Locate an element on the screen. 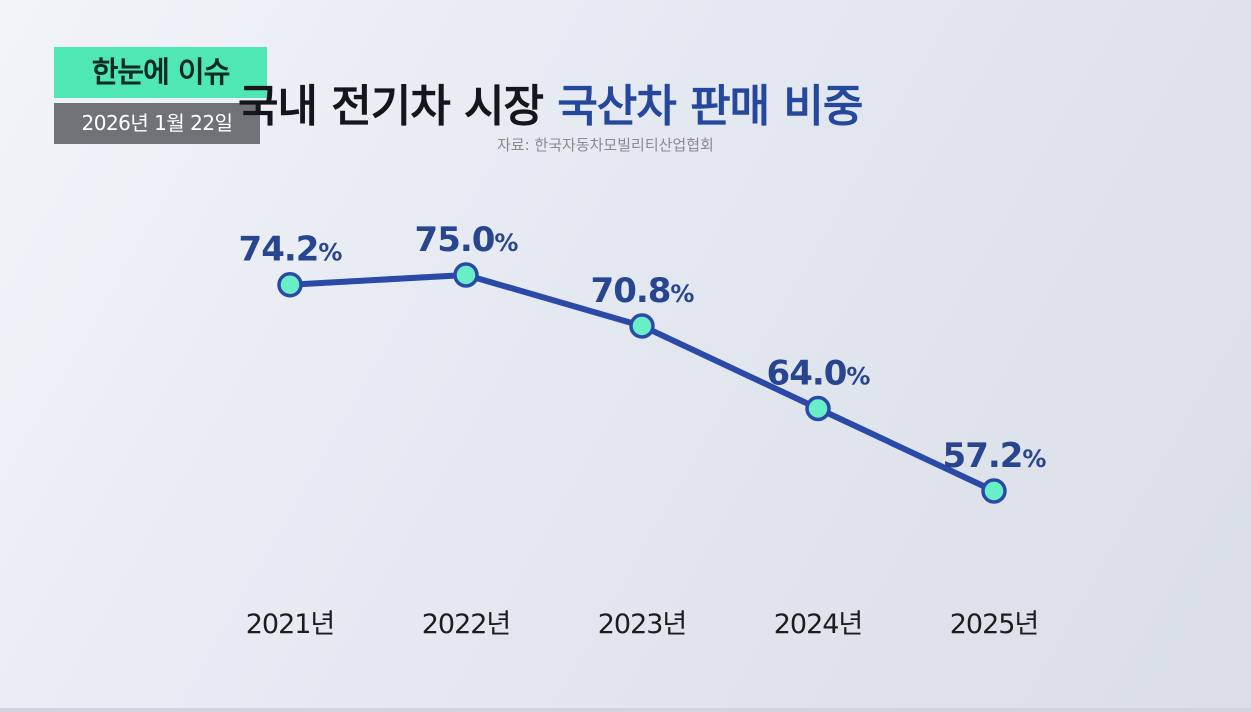 The height and width of the screenshot is (712, 1251). x-tick-label-2025년: 2025년 is located at coordinates (994, 624).